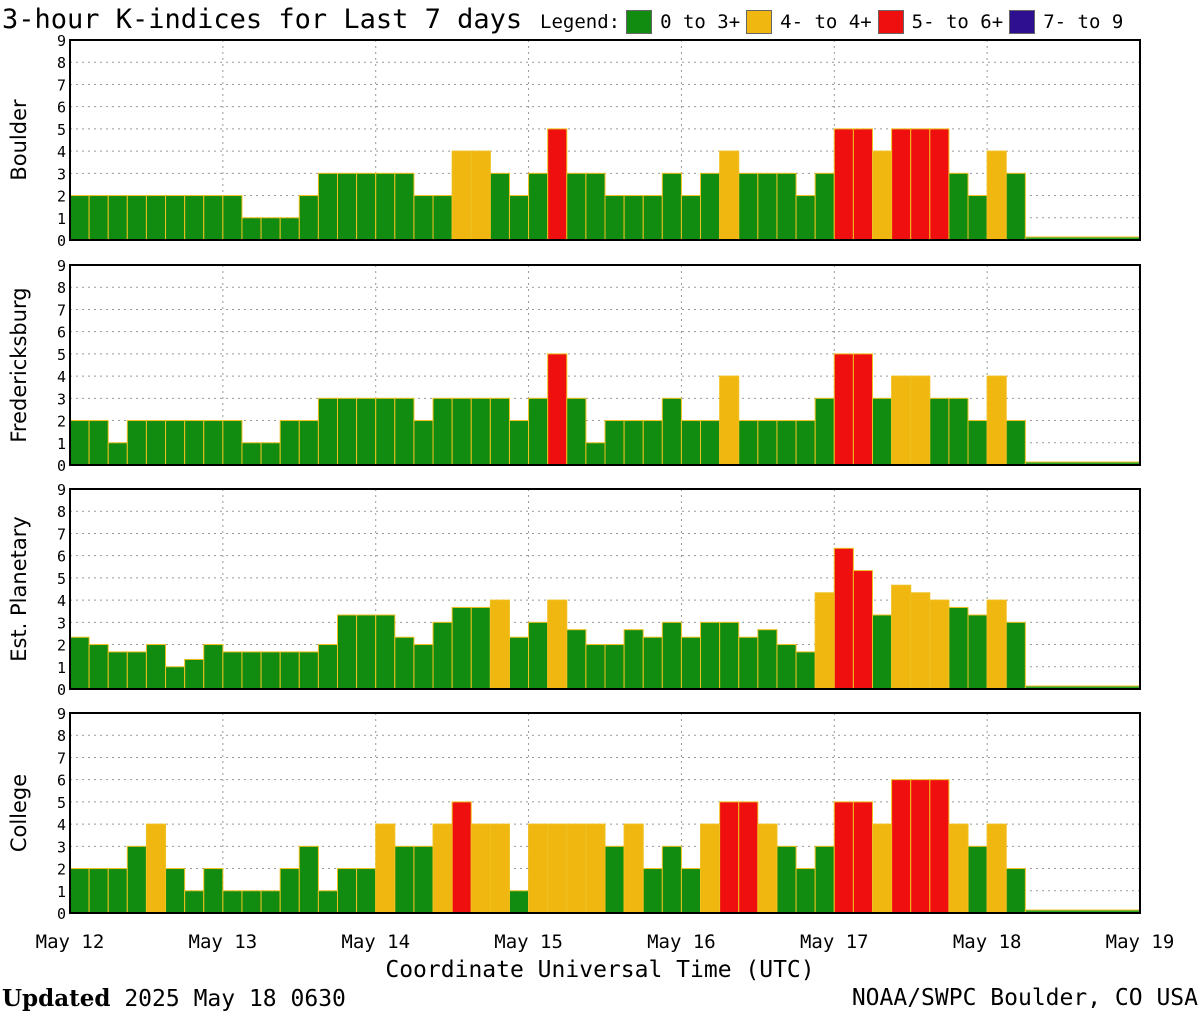 Image resolution: width=1200 pixels, height=1020 pixels. Describe the element at coordinates (1022, 22) in the screenshot. I see `legend-swatch-severe` at that location.